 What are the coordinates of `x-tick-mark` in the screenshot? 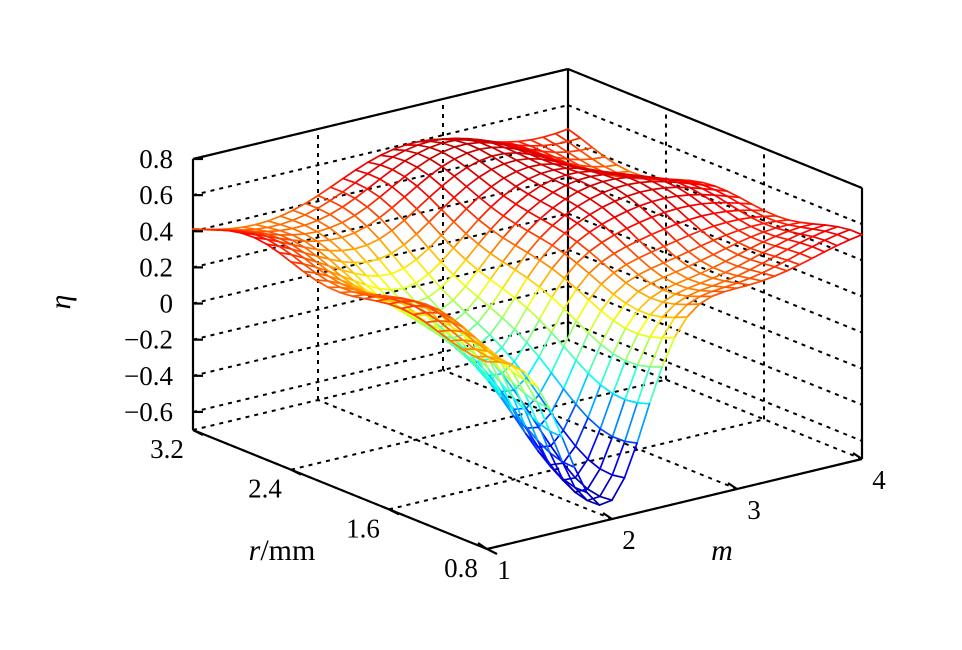 It's located at (857, 456).